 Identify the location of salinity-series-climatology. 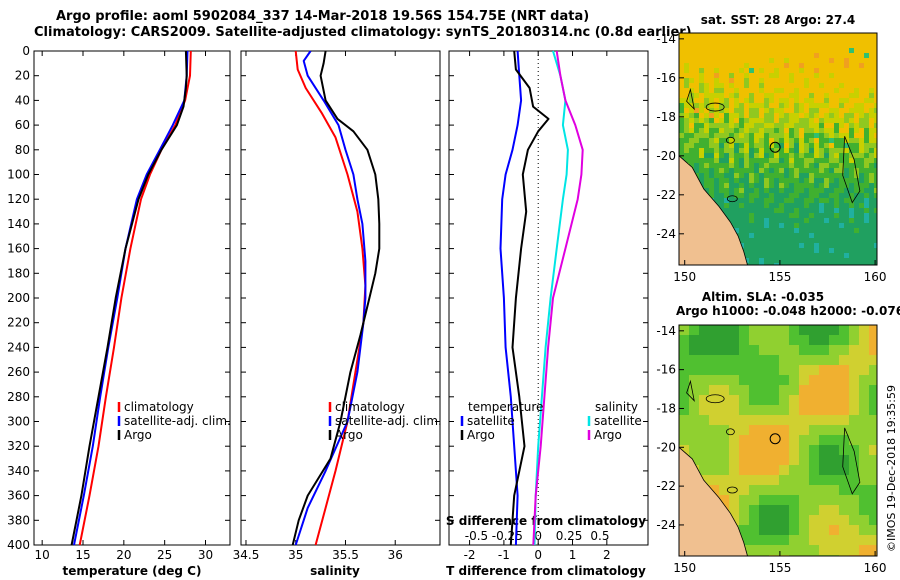
(330, 298).